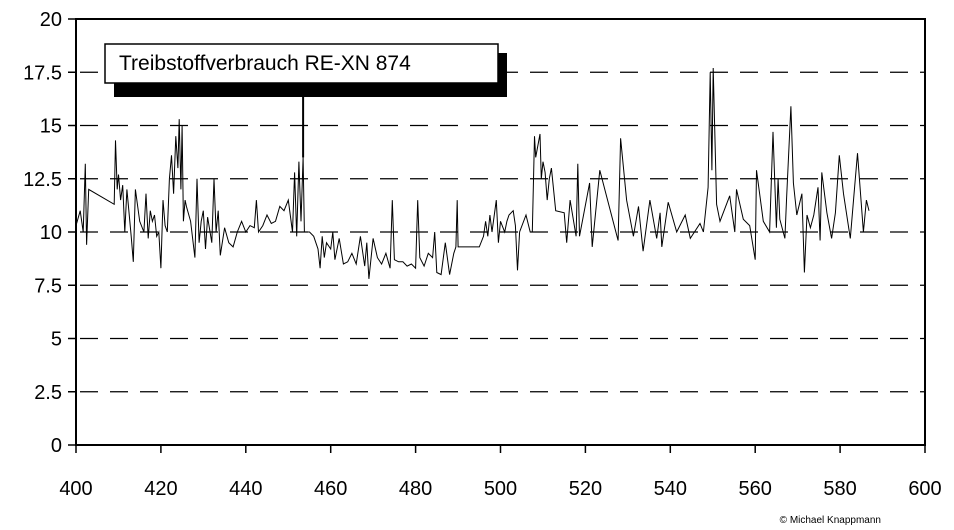 The height and width of the screenshot is (530, 954). Describe the element at coordinates (330, 489) in the screenshot. I see `x-tick-label: 460` at that location.